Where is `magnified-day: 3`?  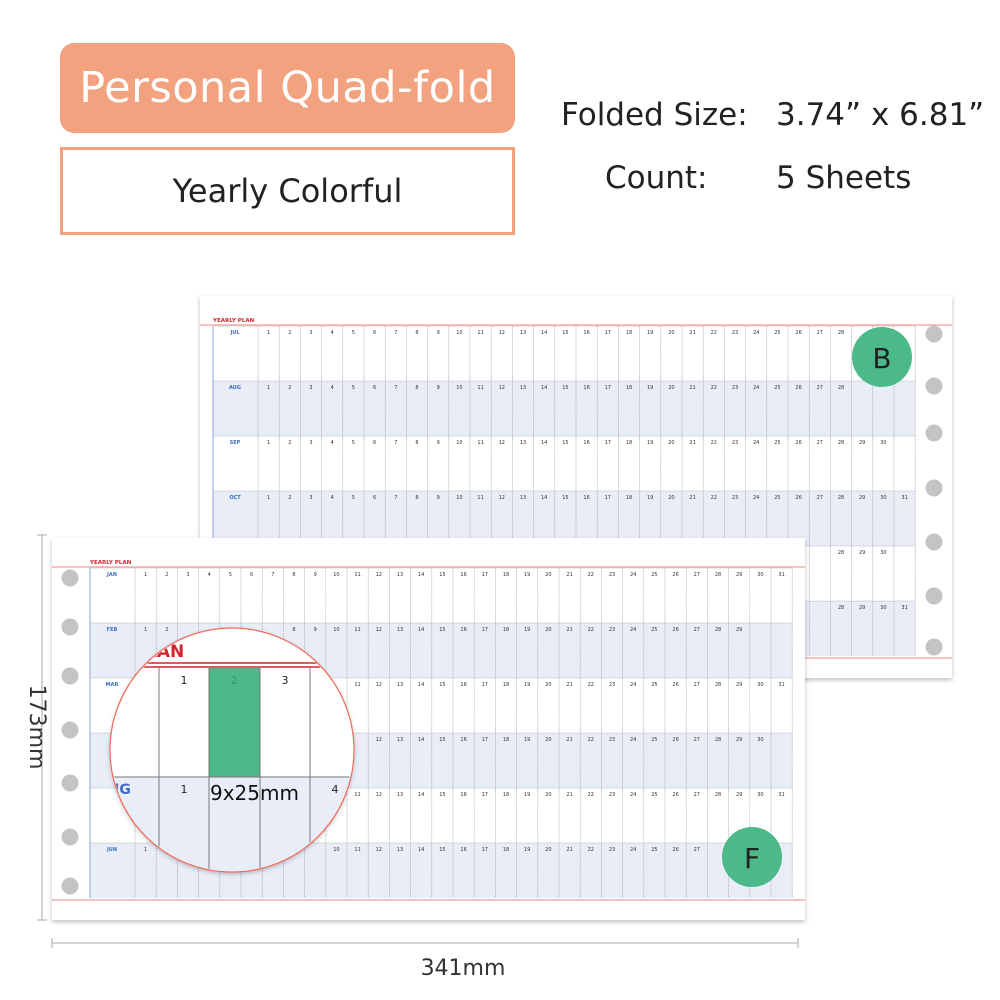
magnified-day: 3 is located at coordinates (285, 680).